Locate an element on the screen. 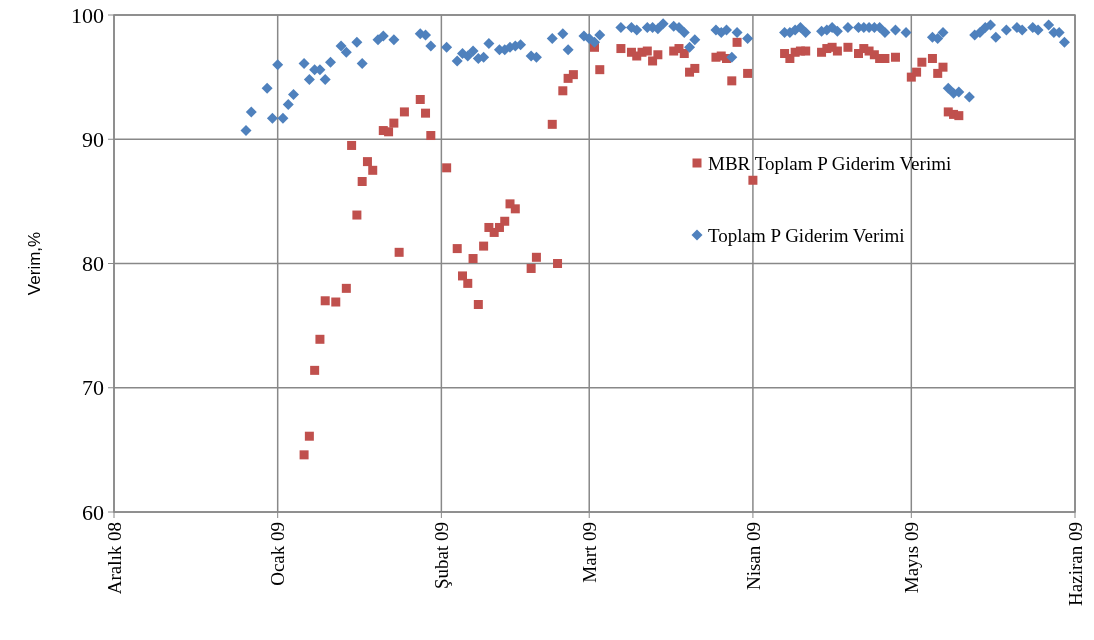 This screenshot has width=1094, height=640. y-tick-label: 90 is located at coordinates (93, 139).